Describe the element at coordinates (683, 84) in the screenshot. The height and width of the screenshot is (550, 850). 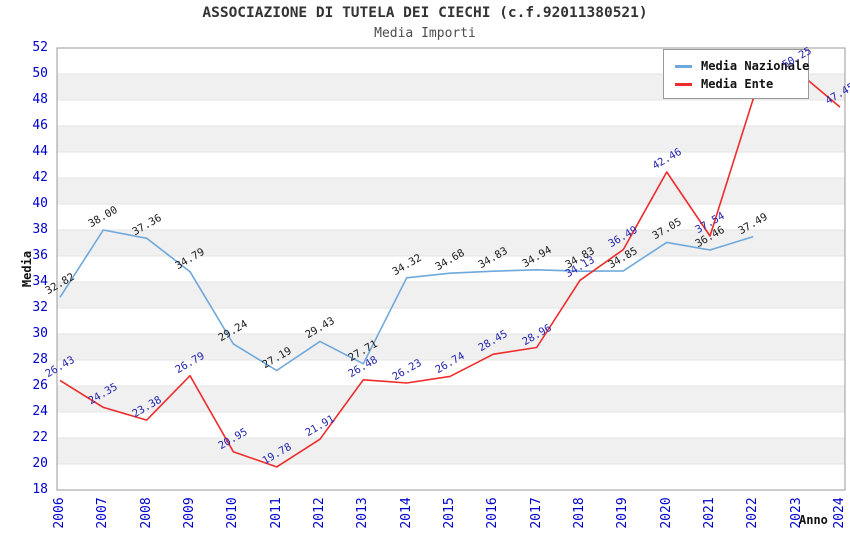
I see `media-ente-line-swatch` at that location.